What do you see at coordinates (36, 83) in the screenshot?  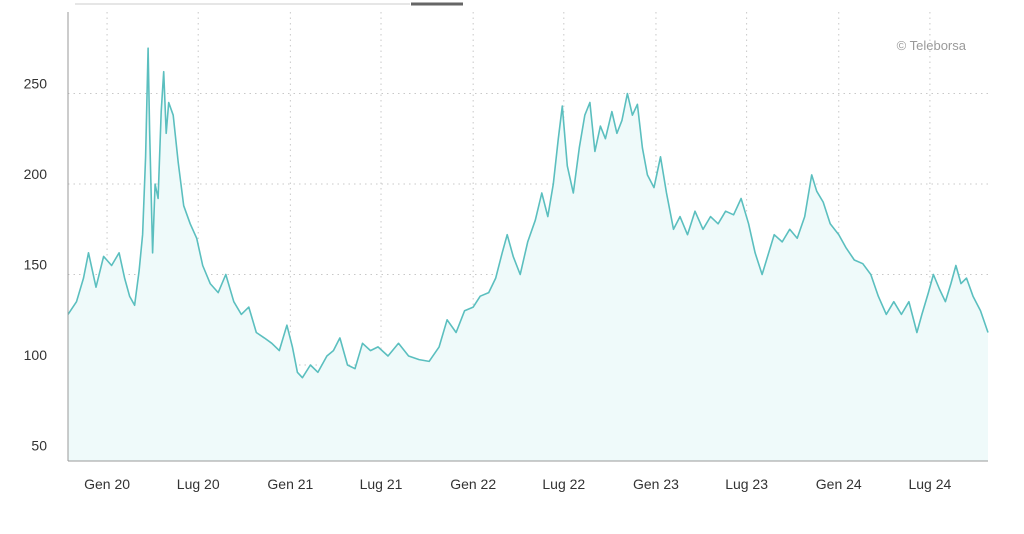 I see `y-tick-label: 250` at bounding box center [36, 83].